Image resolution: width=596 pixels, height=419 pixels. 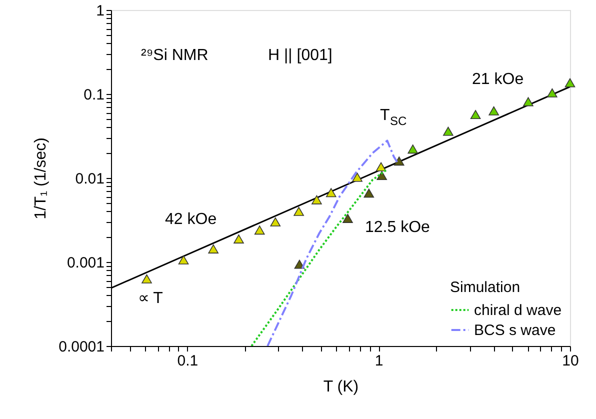 I want to click on annotation: ∝ T, so click(x=151, y=298).